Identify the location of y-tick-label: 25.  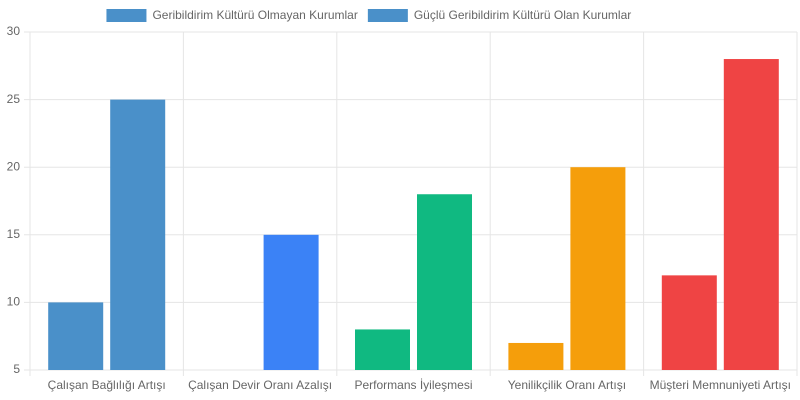
(14, 99).